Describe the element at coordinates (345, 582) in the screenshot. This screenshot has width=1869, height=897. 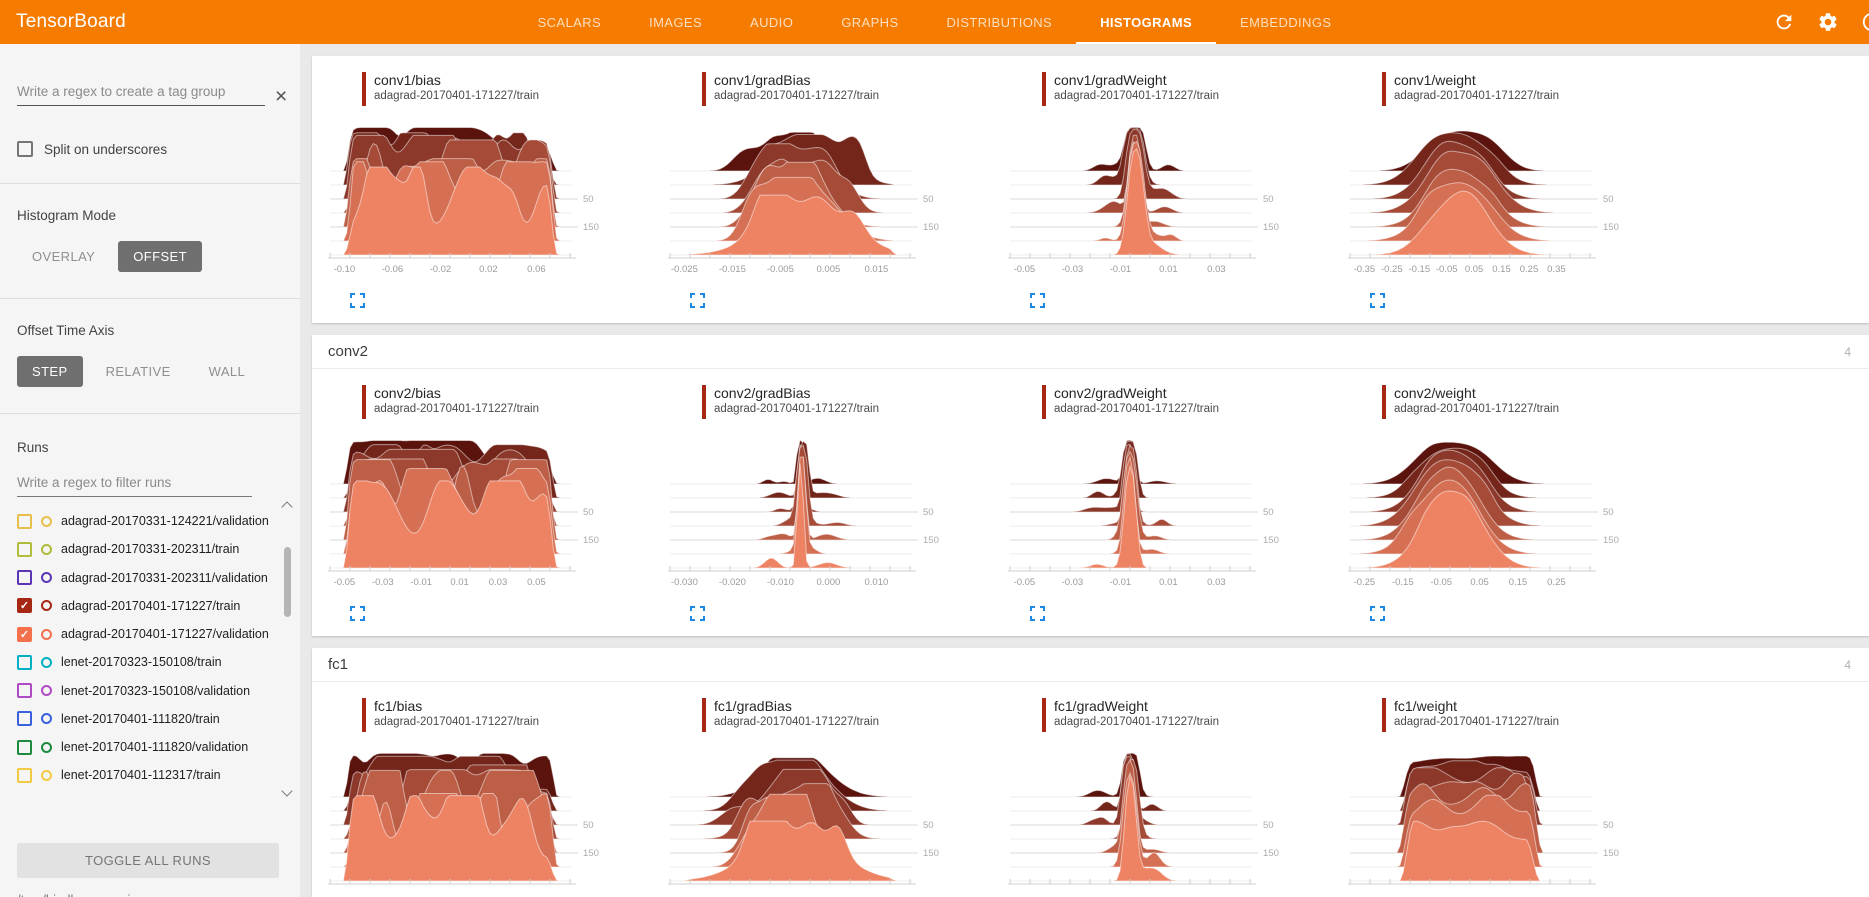
I see `svg-text: -0.05` at that location.